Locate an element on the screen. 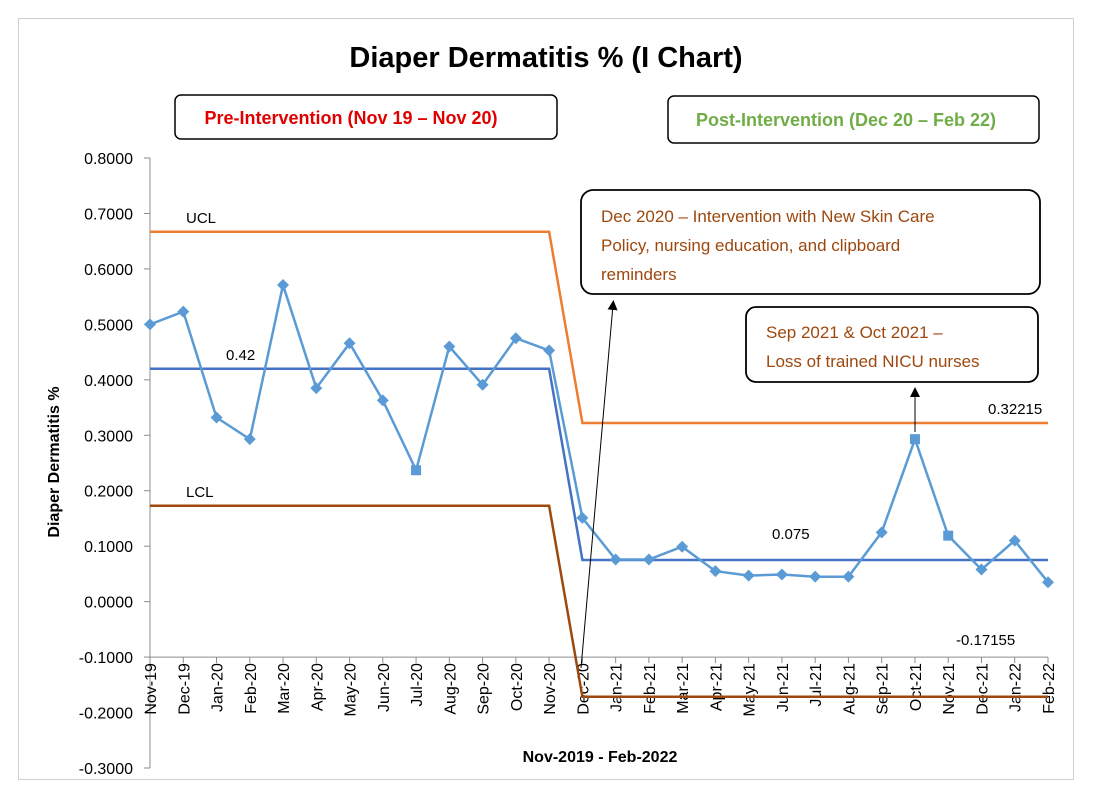 Image resolution: width=1093 pixels, height=800 pixels. post-intervention-label: Post-Intervention (Dec 20 – Feb 22) is located at coordinates (846, 120).